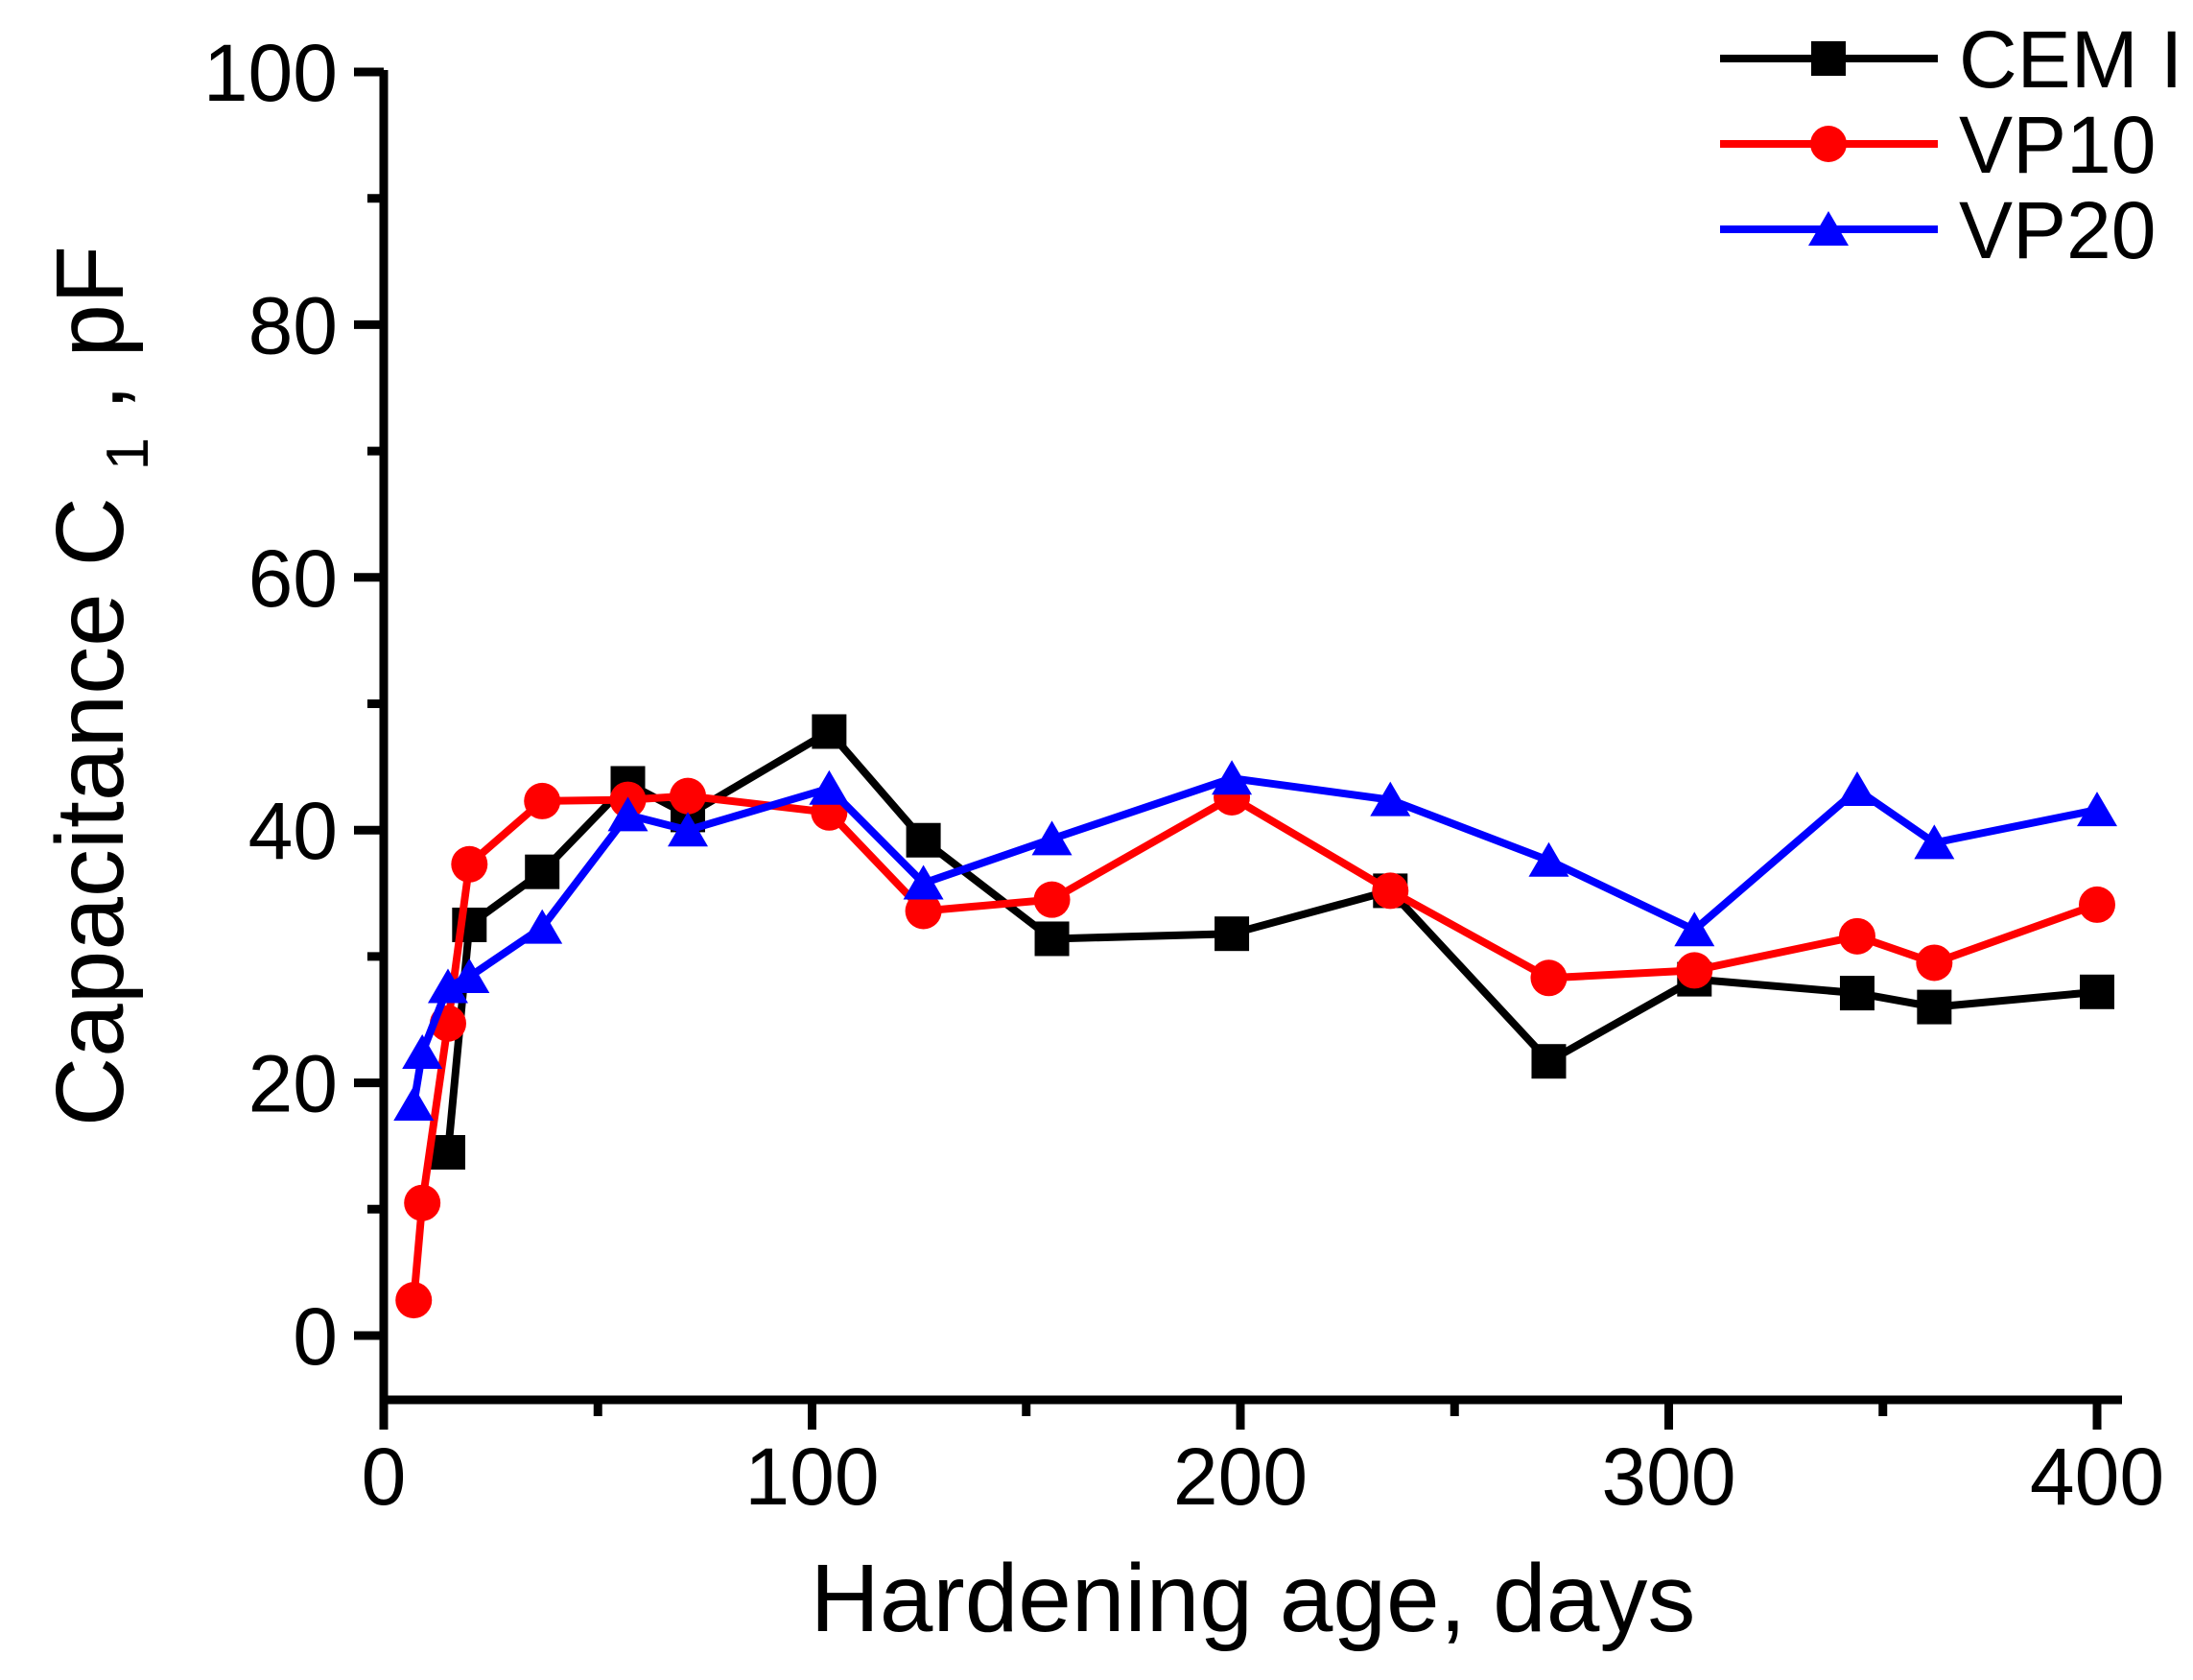 The image size is (2193, 1680). Describe the element at coordinates (1938, 230) in the screenshot. I see `legend-item-vp20: VP20` at that location.